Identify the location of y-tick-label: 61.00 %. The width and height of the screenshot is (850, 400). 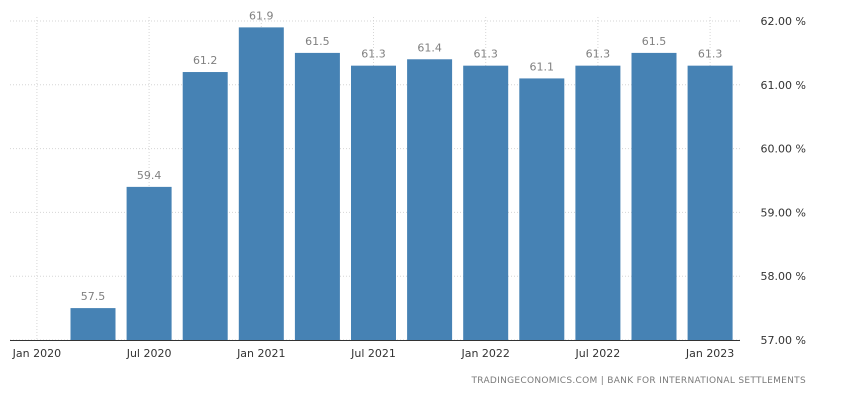
(783, 85).